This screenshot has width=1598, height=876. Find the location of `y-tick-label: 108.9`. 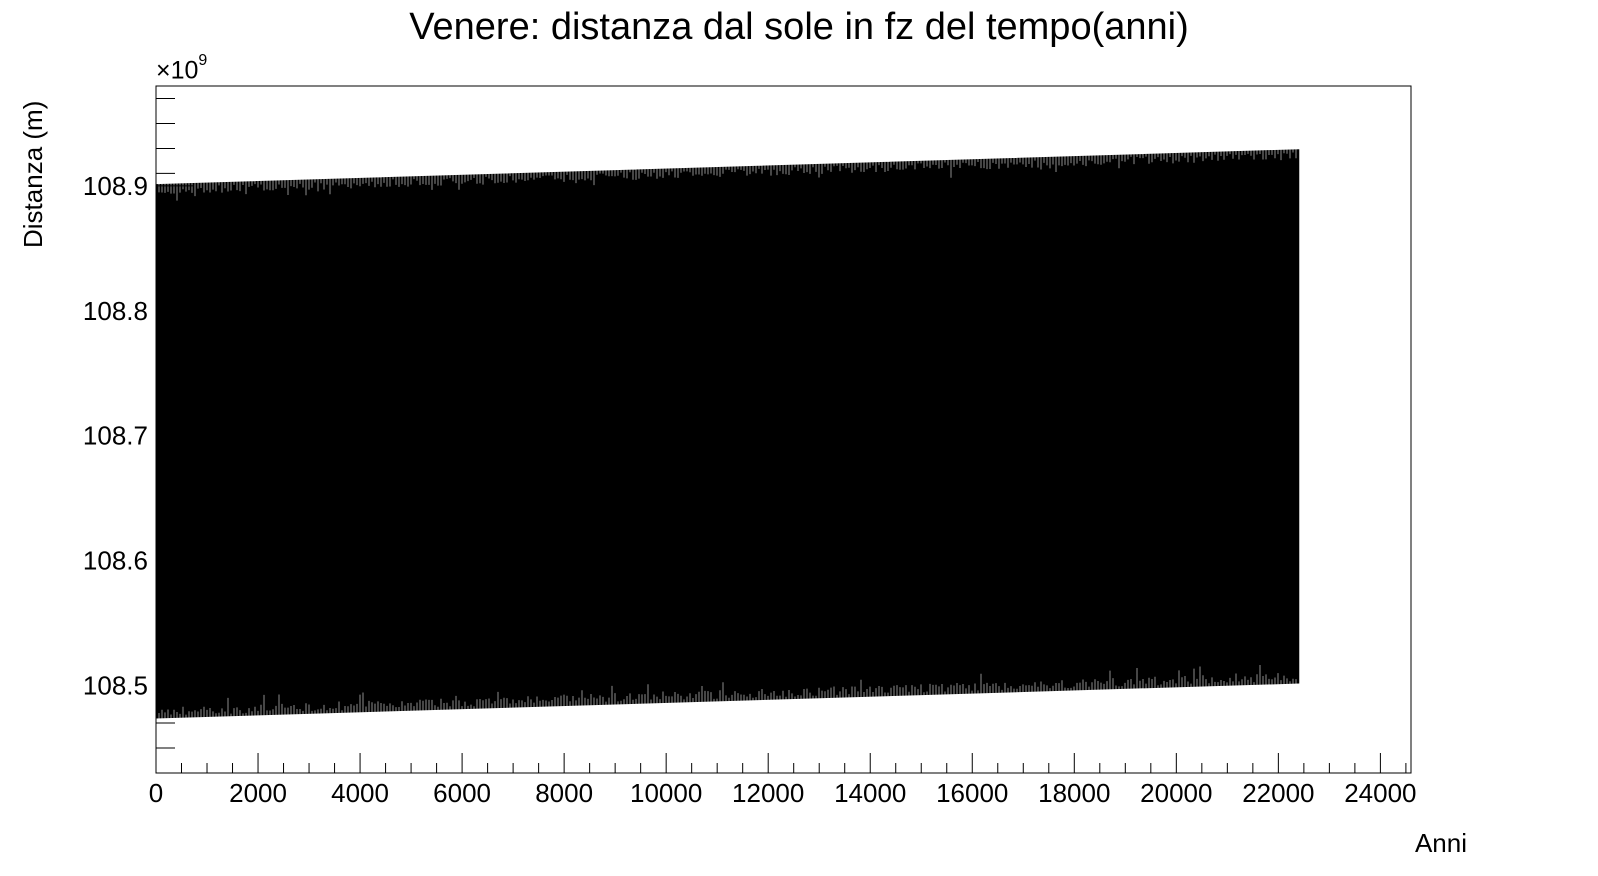

y-tick-label: 108.9 is located at coordinates (115, 186).